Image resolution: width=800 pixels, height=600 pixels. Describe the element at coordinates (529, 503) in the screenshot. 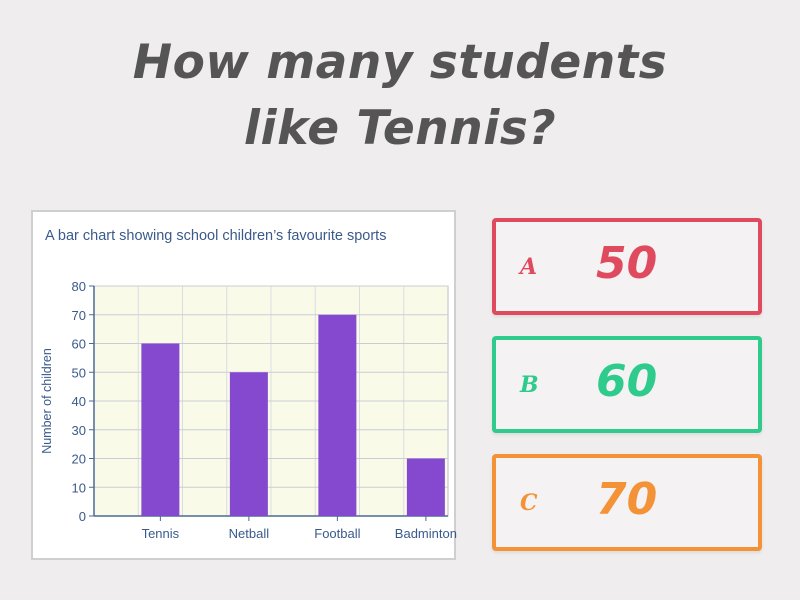

I see `answer-c-letter: C` at that location.